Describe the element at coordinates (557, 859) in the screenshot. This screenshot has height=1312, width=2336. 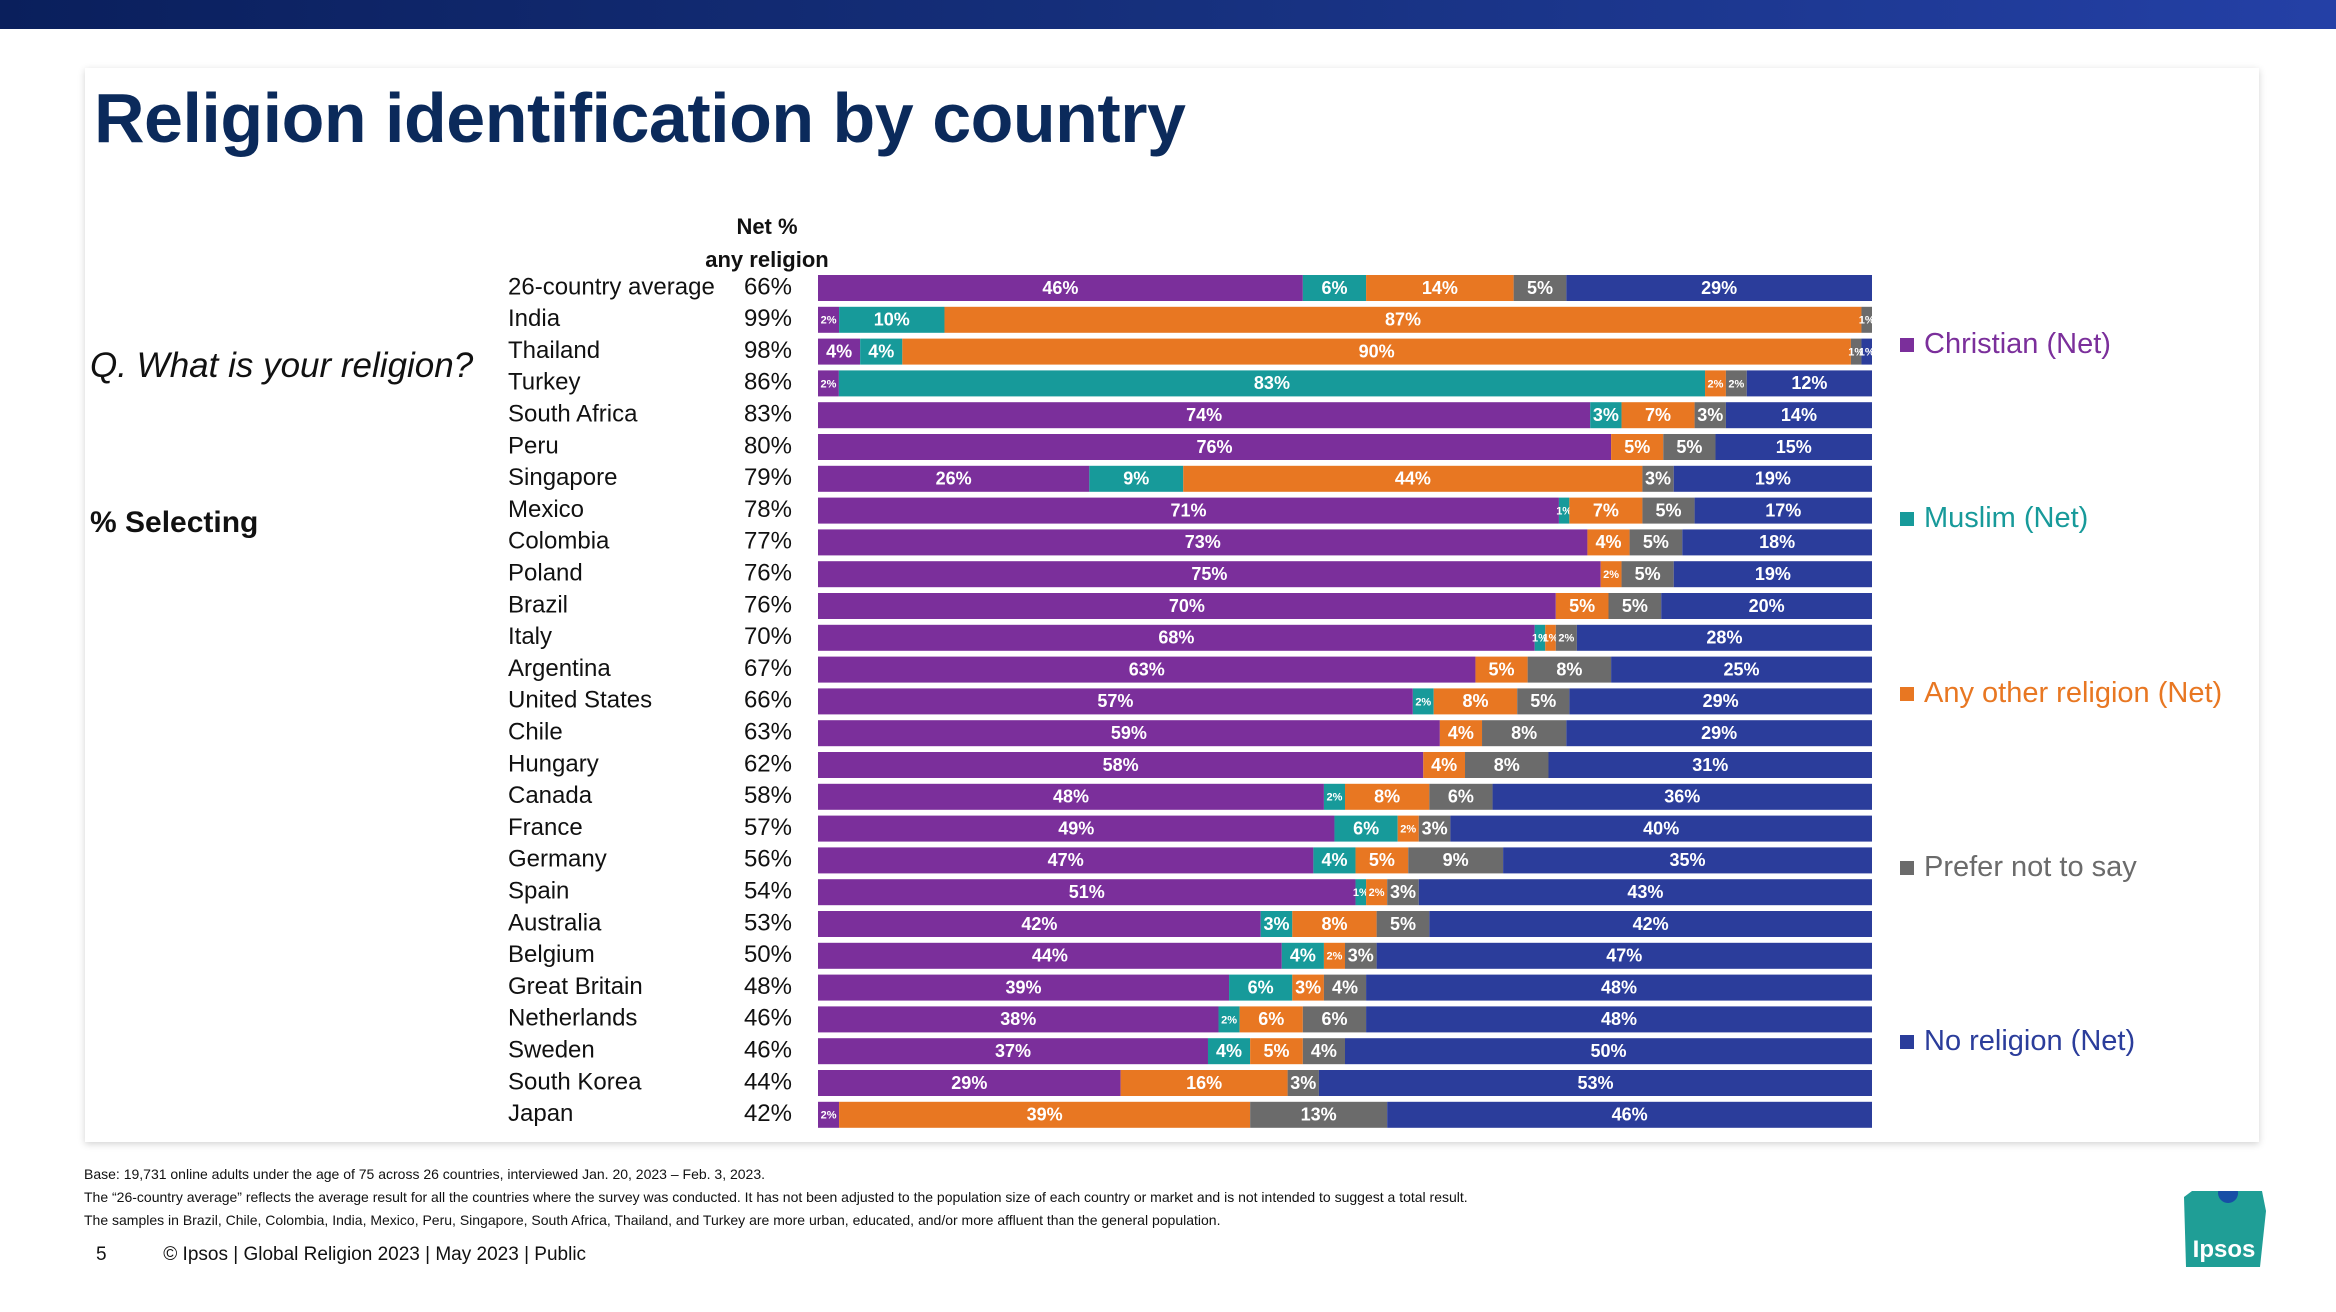
I see `category-label: Germany` at that location.